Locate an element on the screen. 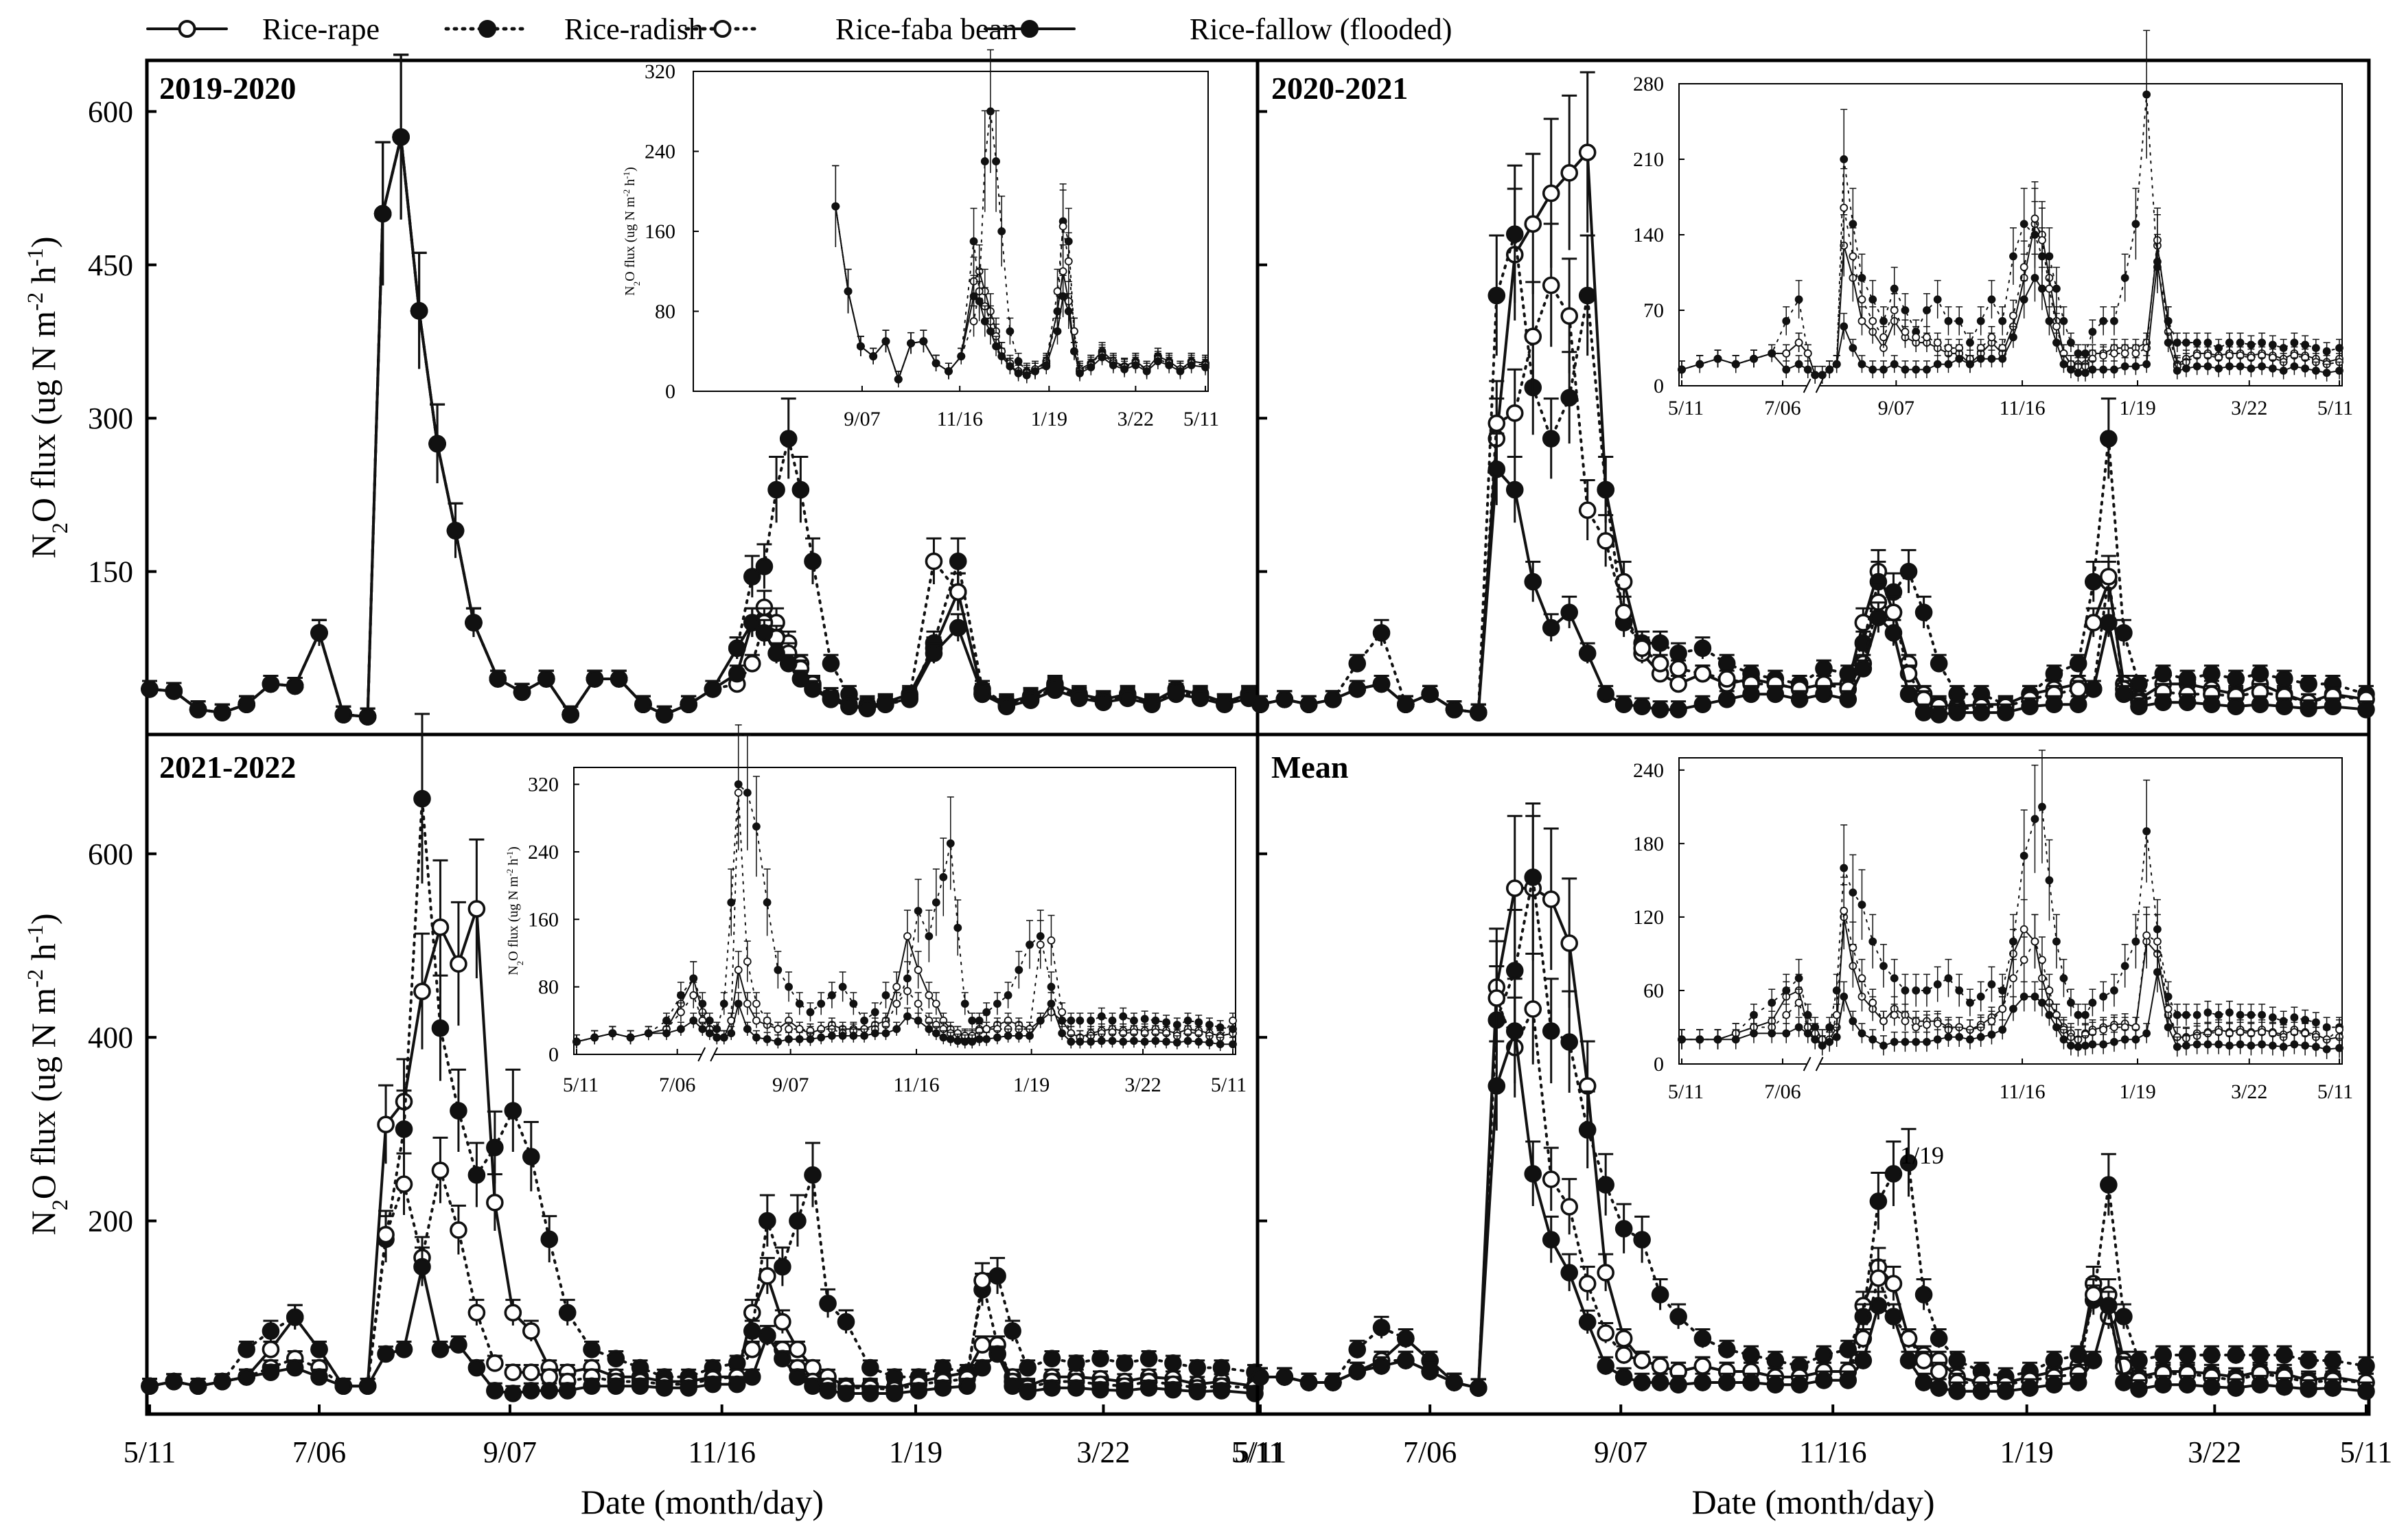 Image resolution: width=2408 pixels, height=1539 pixels. legend-marker is located at coordinates (1030, 29).